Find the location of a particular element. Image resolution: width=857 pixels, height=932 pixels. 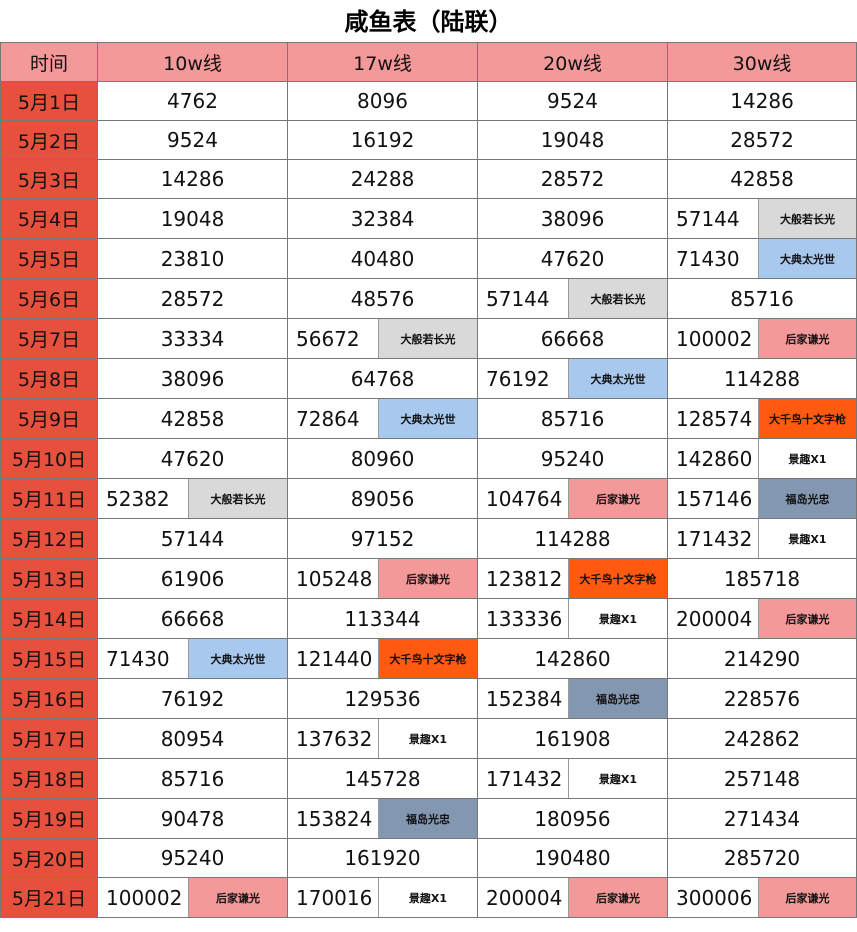

date-cell: 5月17日 is located at coordinates (49, 738).